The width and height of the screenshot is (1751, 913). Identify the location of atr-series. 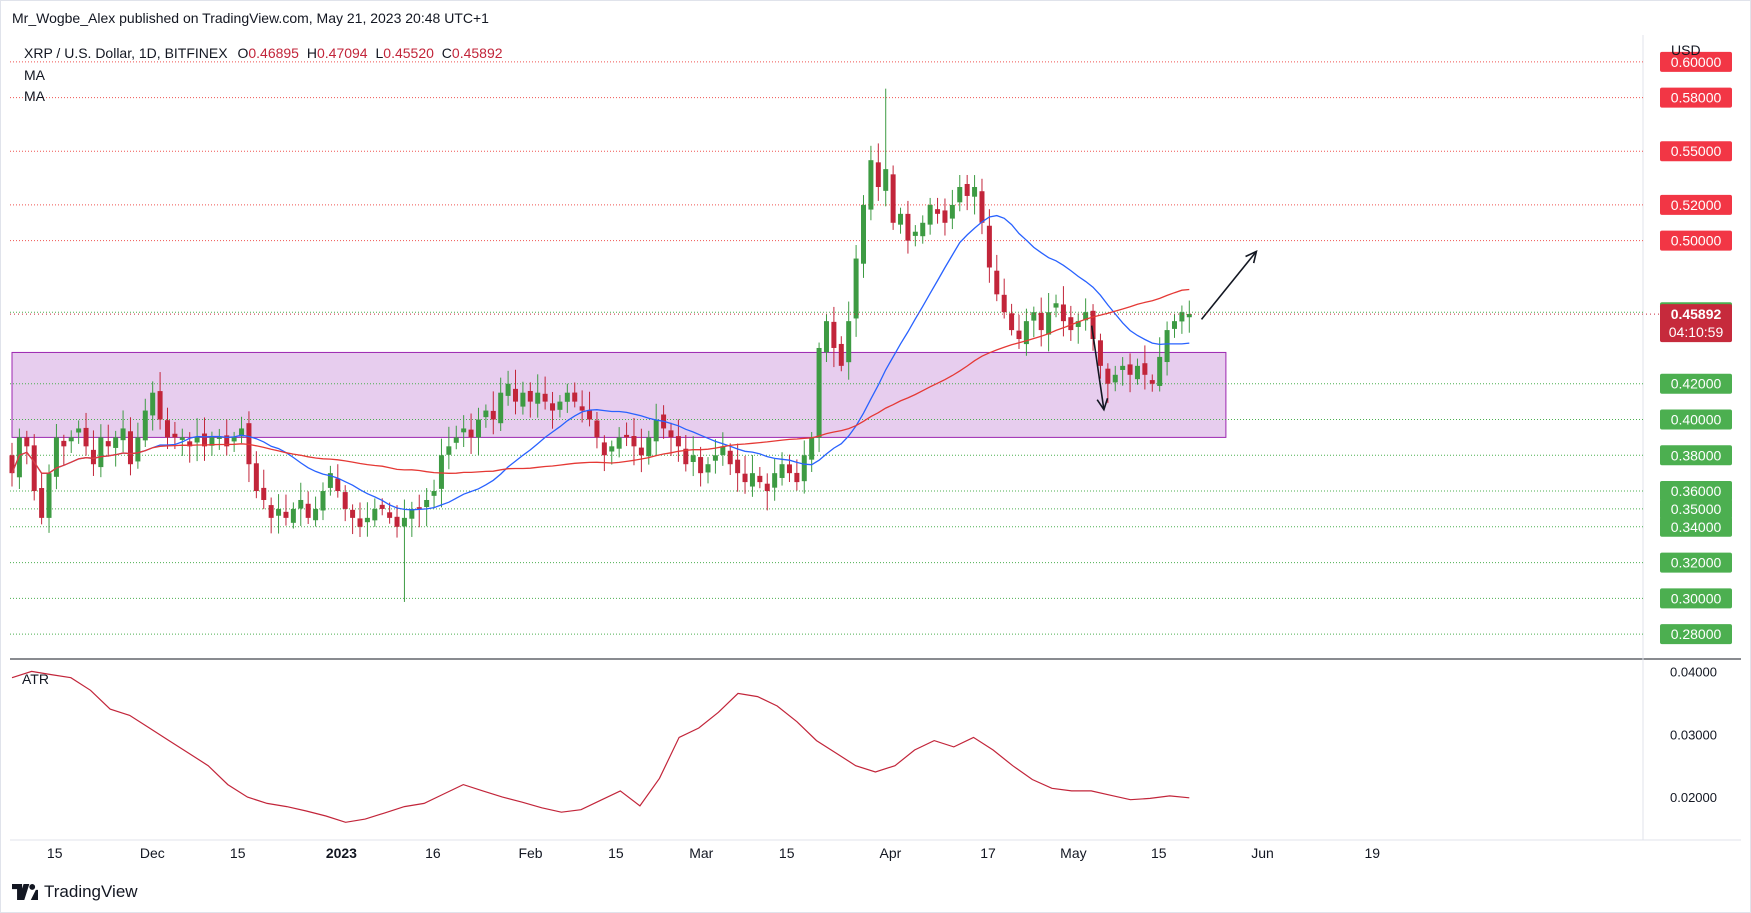
(600, 746).